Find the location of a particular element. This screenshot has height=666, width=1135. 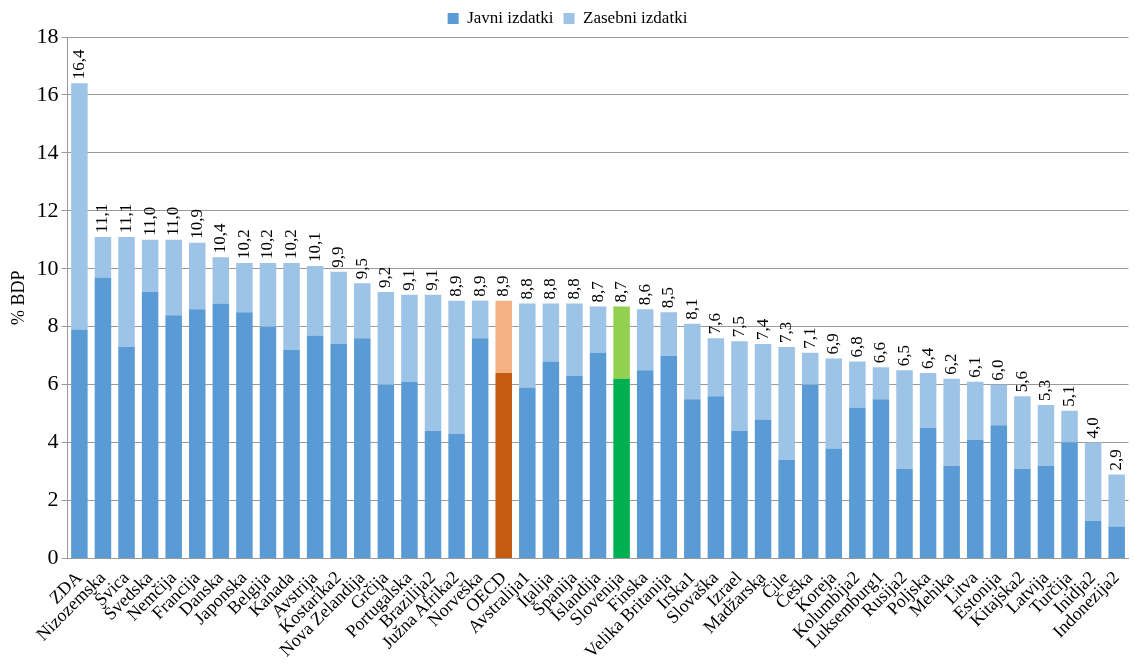

y-tick-label: 6 is located at coordinates (53, 383).